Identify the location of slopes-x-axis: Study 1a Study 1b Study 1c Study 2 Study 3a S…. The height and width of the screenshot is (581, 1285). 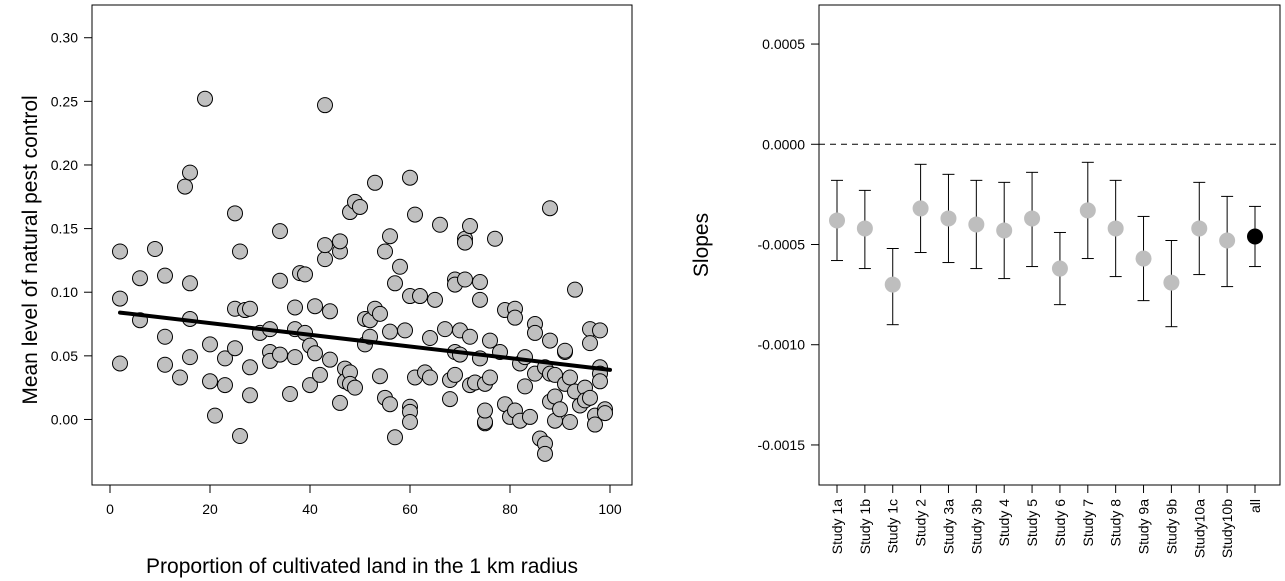
(1046, 521).